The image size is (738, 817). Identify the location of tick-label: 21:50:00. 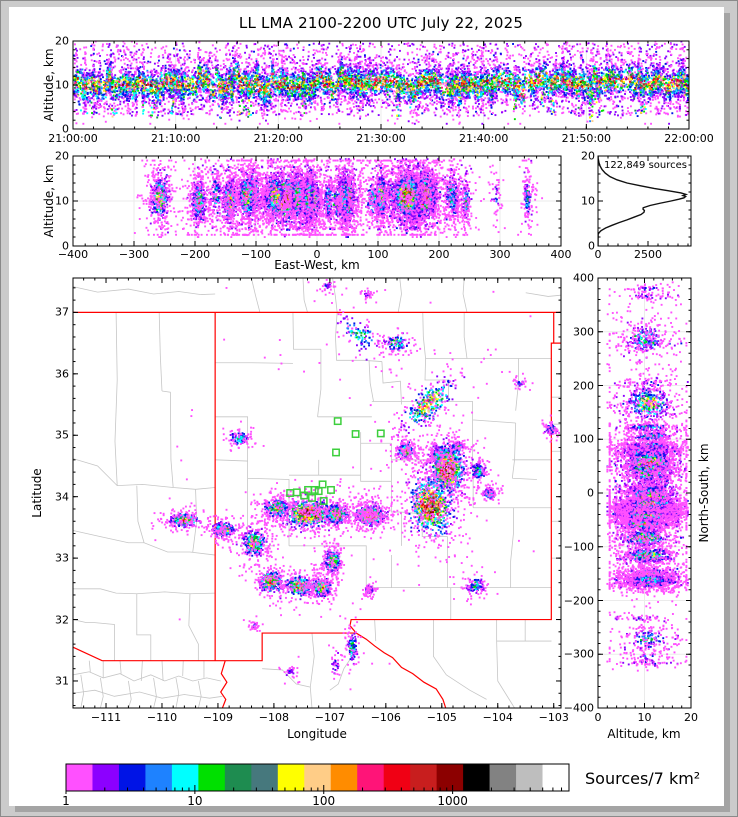
(586, 138).